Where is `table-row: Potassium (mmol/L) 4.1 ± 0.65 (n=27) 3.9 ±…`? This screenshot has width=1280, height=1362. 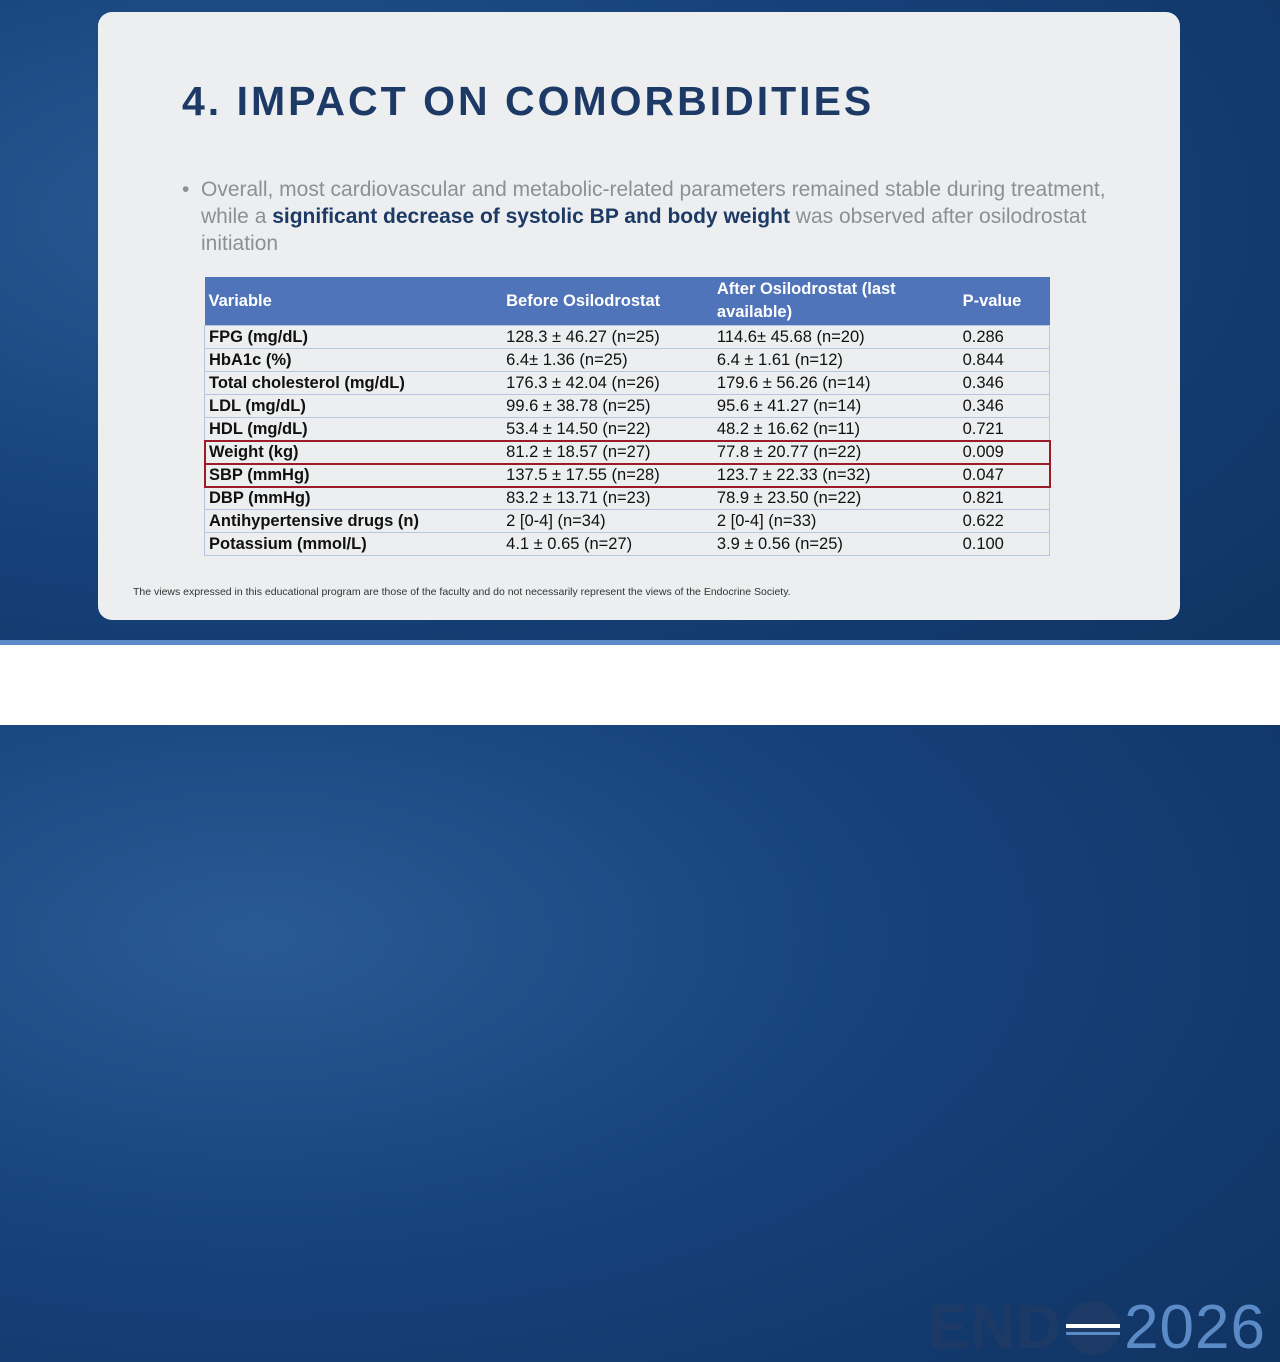
table-row: Potassium (mmol/L) 4.1 ± 0.65 (n=27) 3.9 ±… is located at coordinates (627, 544).